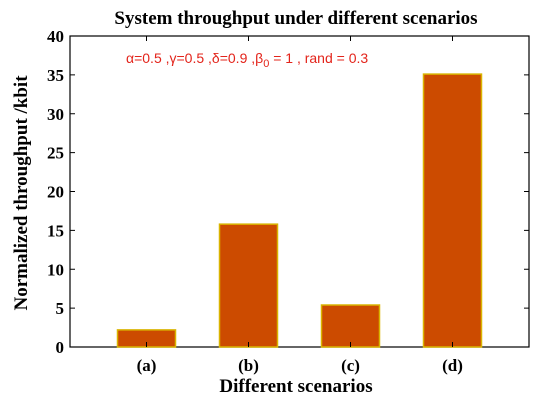  Describe the element at coordinates (55, 114) in the screenshot. I see `y-tick-label: 30` at that location.